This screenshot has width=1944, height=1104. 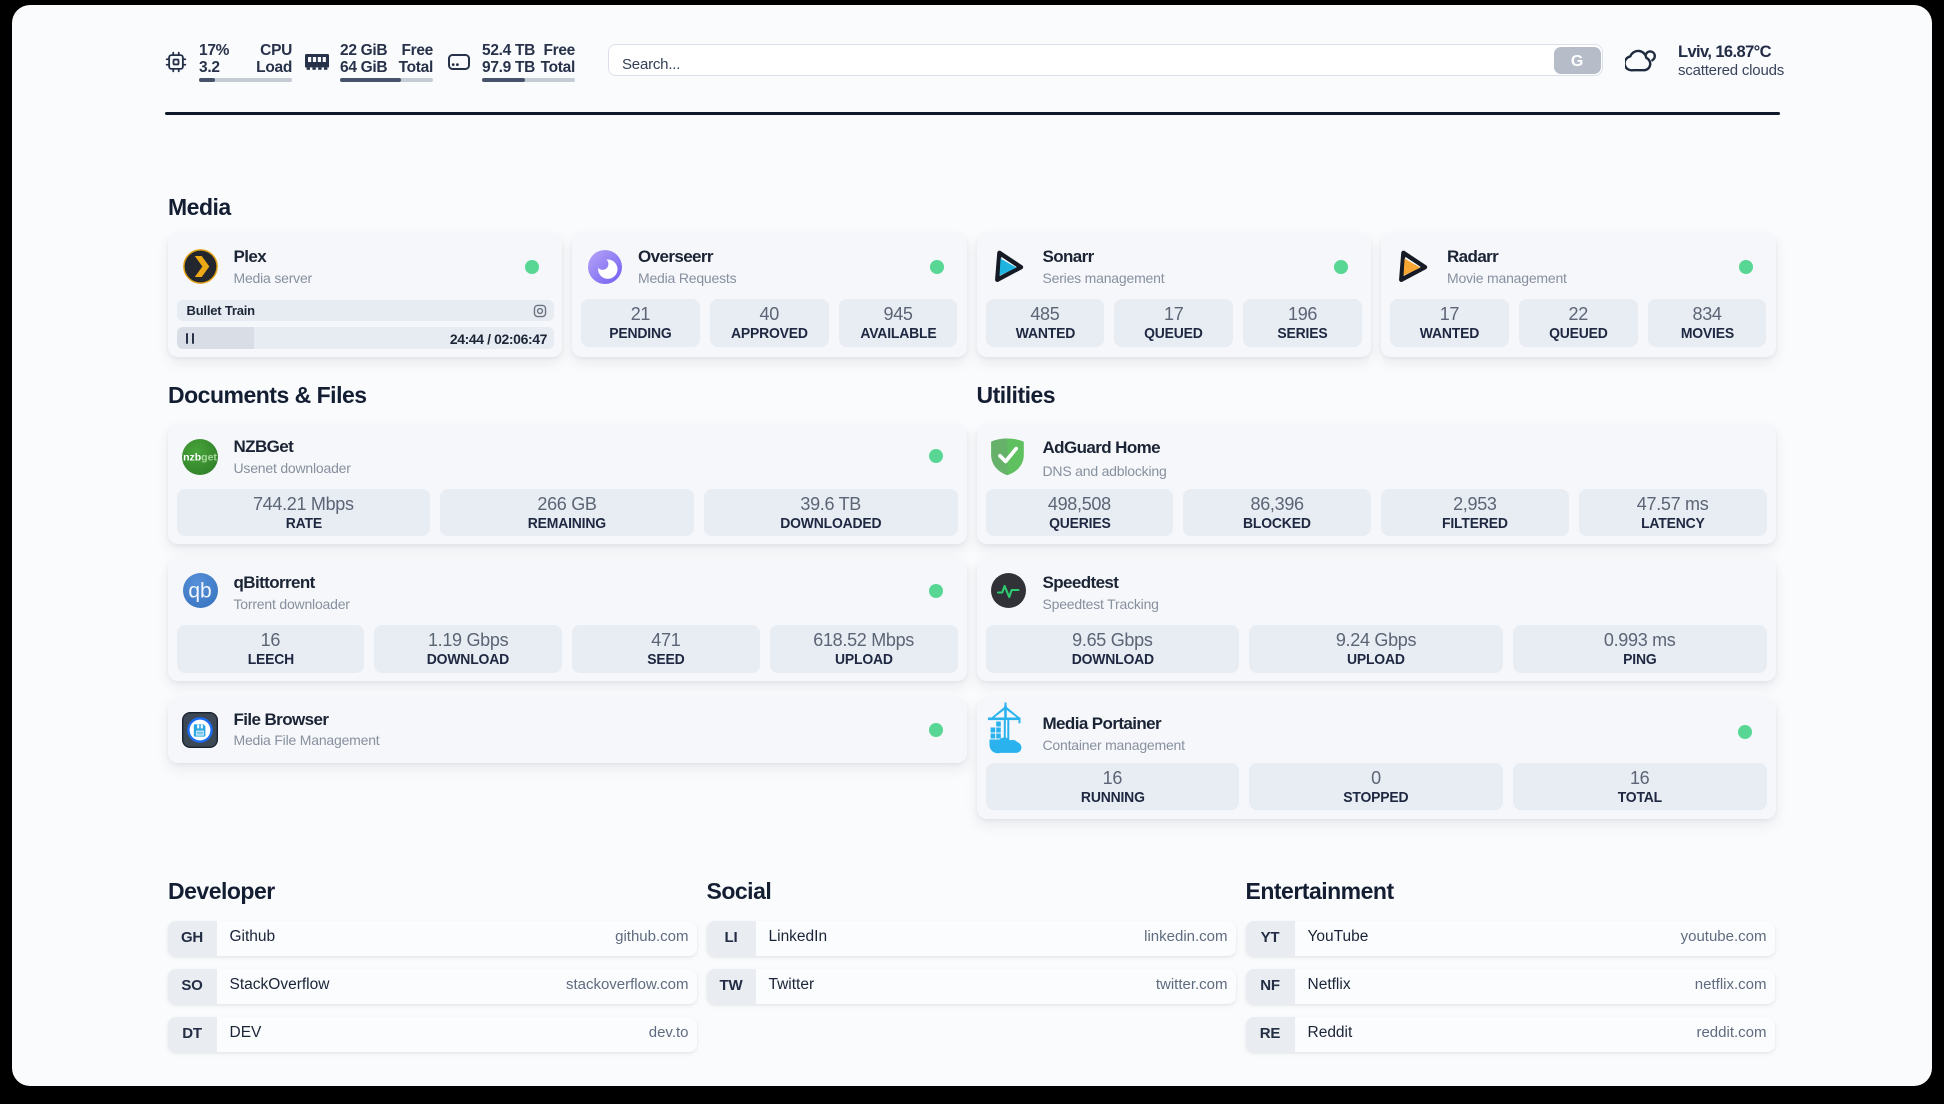 I want to click on svg-text: qb, so click(x=199, y=590).